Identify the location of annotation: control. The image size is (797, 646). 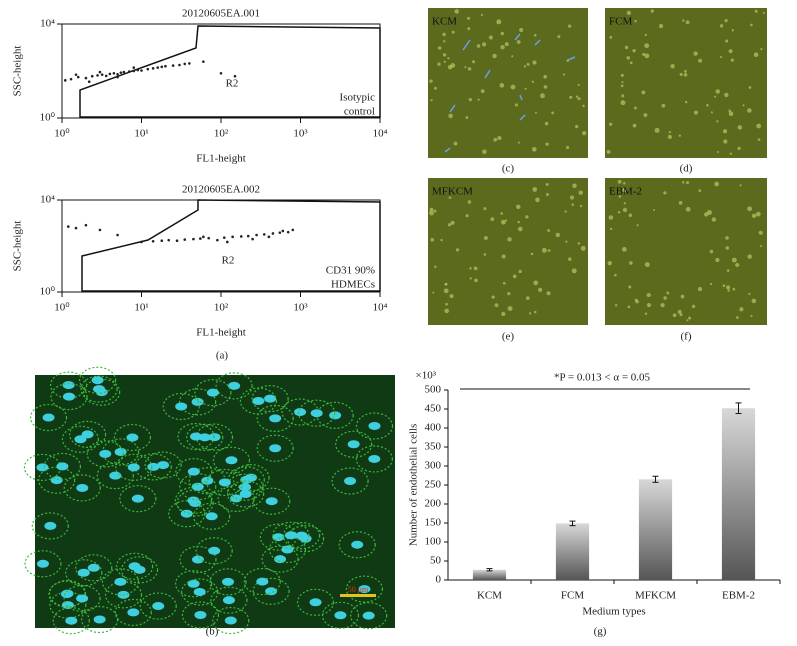
(359, 112).